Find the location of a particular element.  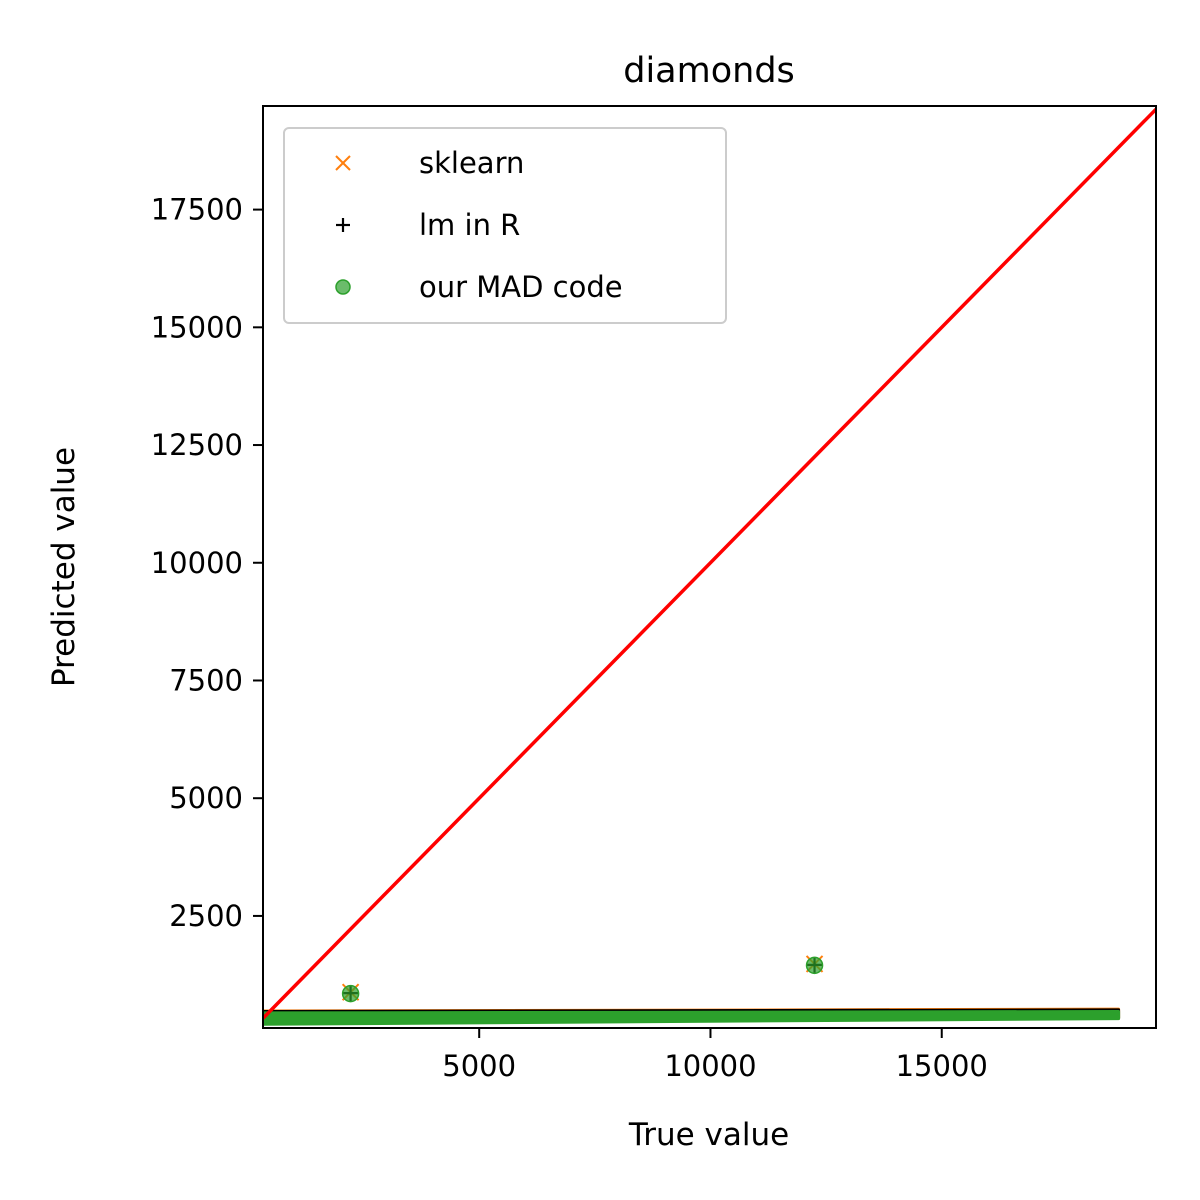

series-2-point-cloud is located at coordinates (692, 1018).